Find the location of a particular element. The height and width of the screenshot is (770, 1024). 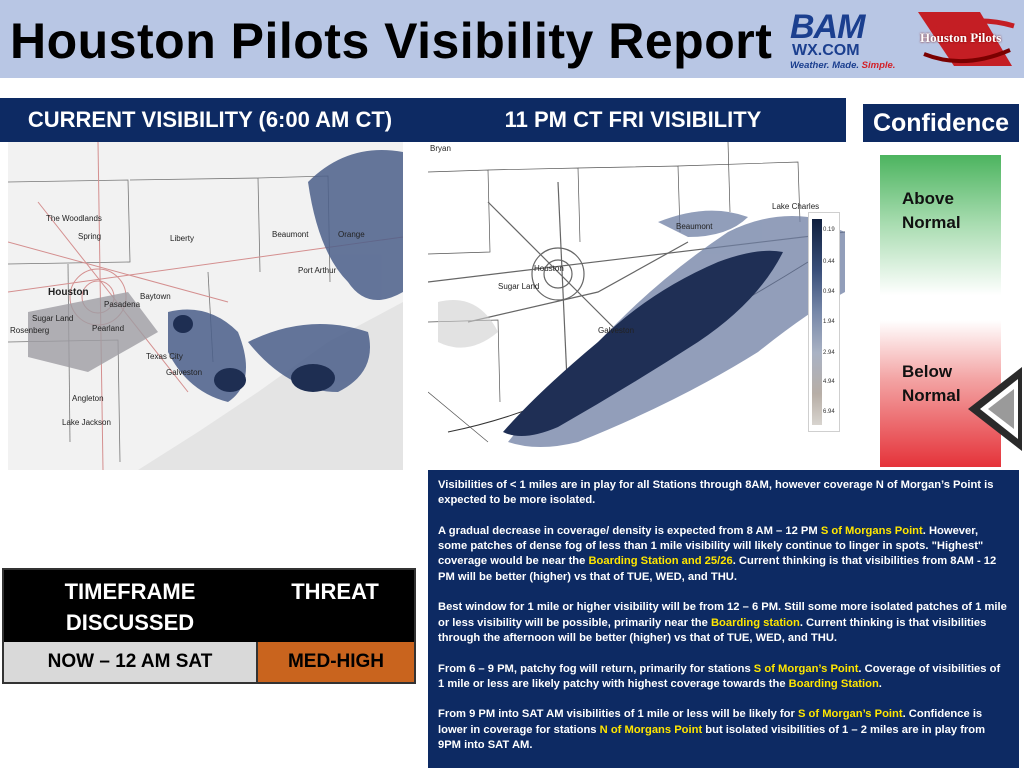

confidence-pointer-icon is located at coordinates (995, 409).